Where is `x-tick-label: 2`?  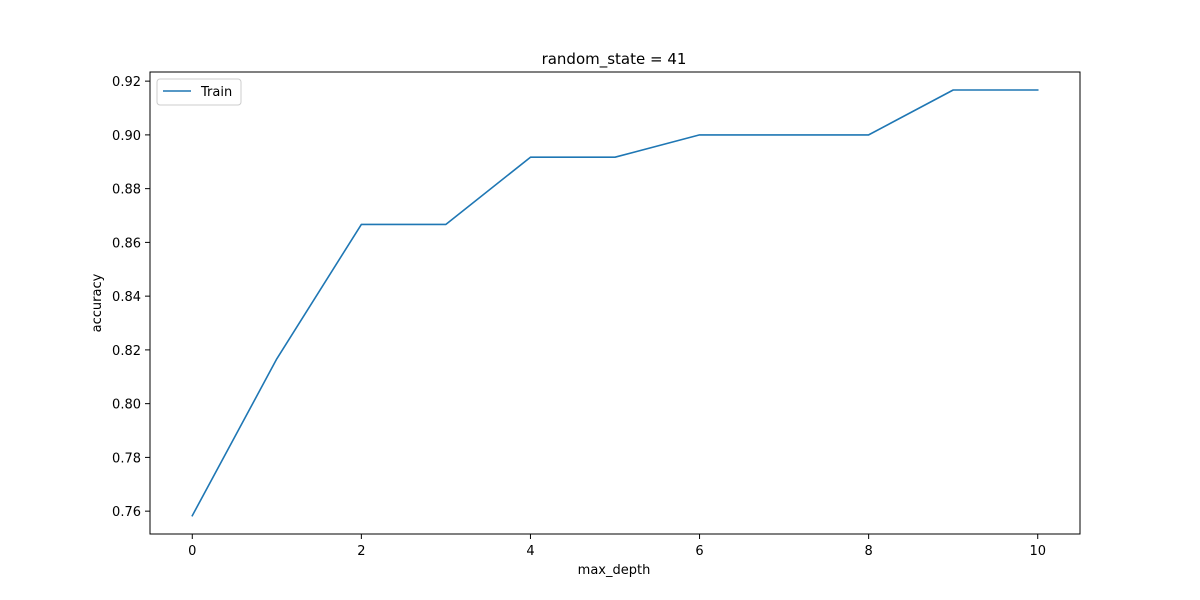 x-tick-label: 2 is located at coordinates (361, 551).